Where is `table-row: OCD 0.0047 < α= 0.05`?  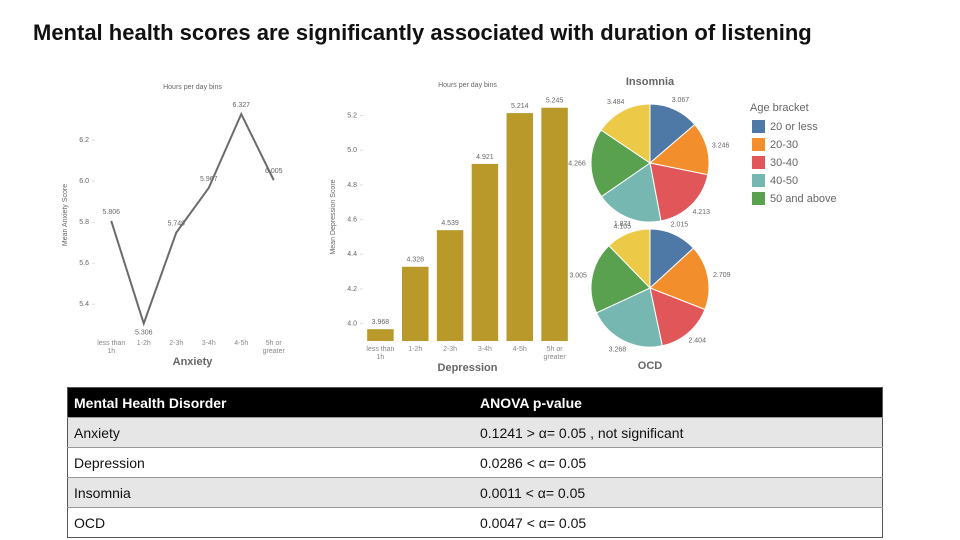
table-row: OCD 0.0047 < α= 0.05 is located at coordinates (475, 522).